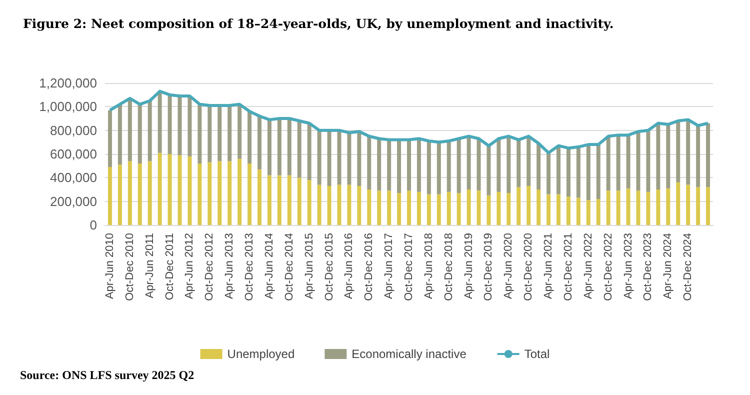  Describe the element at coordinates (329, 267) in the screenshot. I see `x-tick-label: Oct-Dec 2015` at that location.